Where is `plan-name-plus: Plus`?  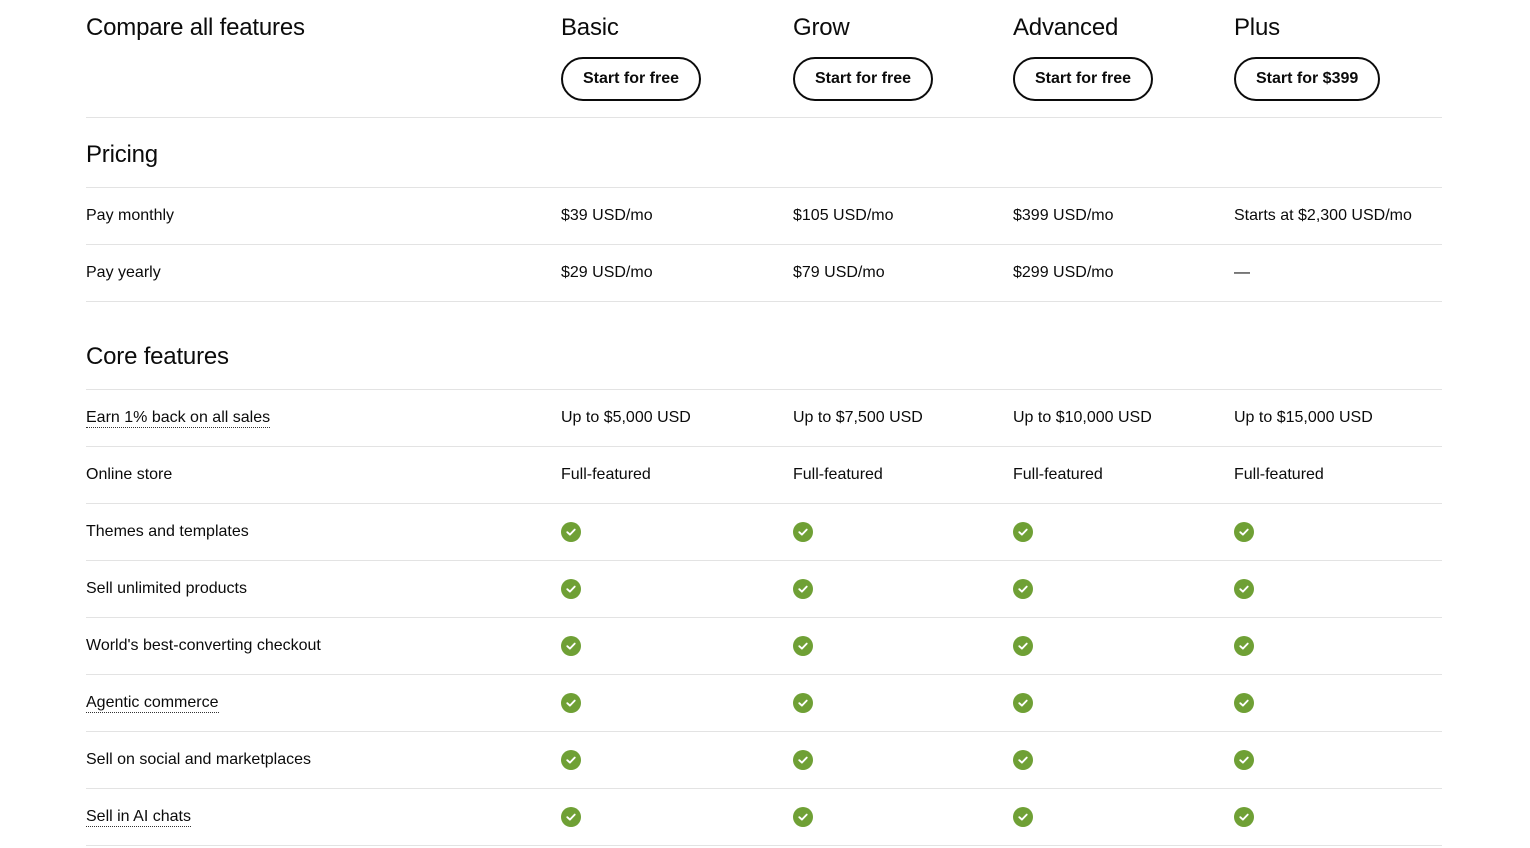
plan-name-plus: Plus is located at coordinates (1257, 27).